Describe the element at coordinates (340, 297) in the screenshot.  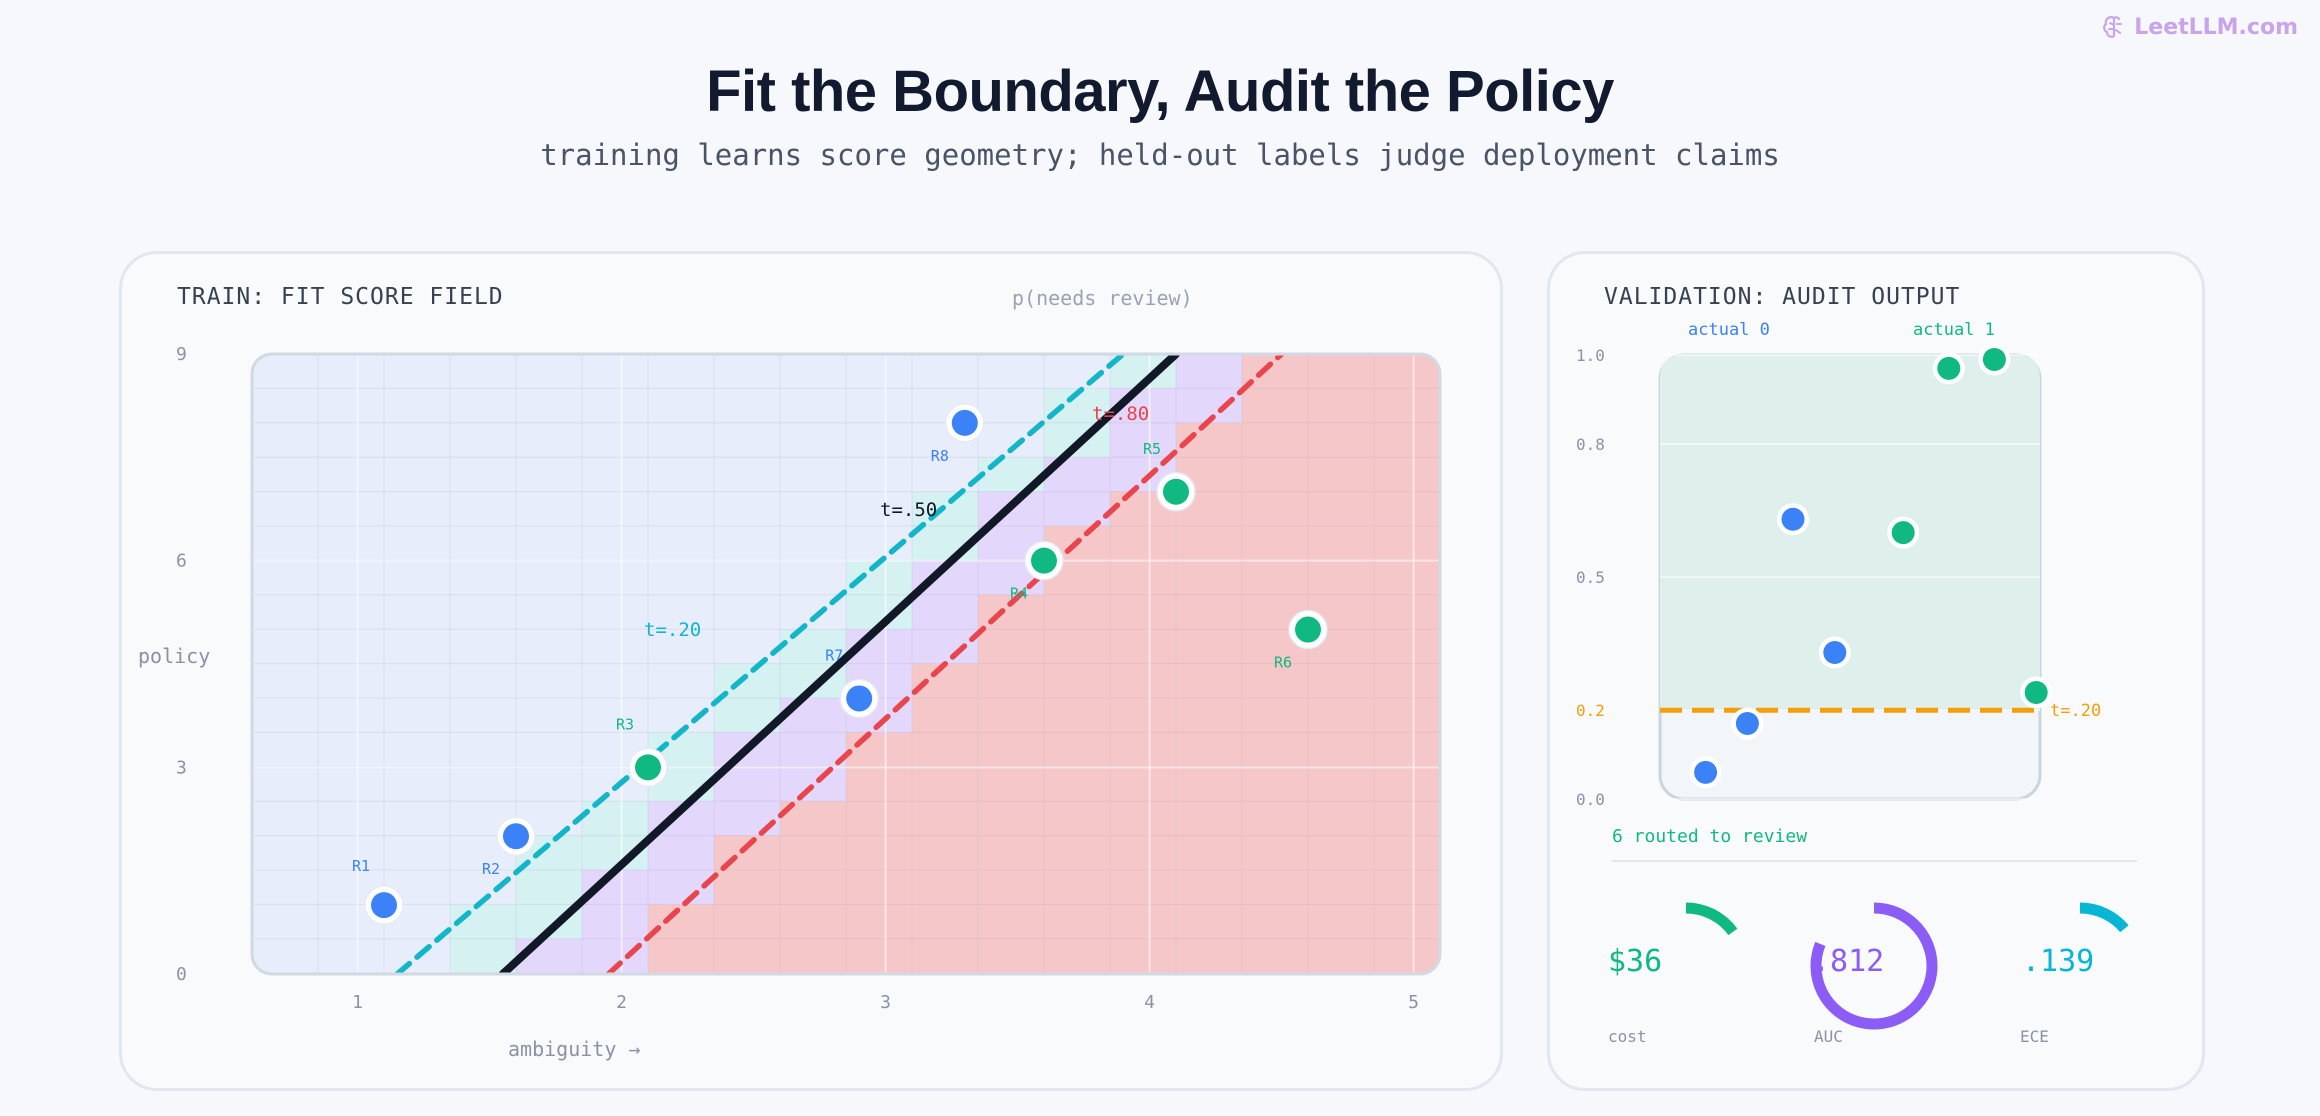
I see `train-panel-heading: TRAIN: FIT SCORE FIELD` at that location.